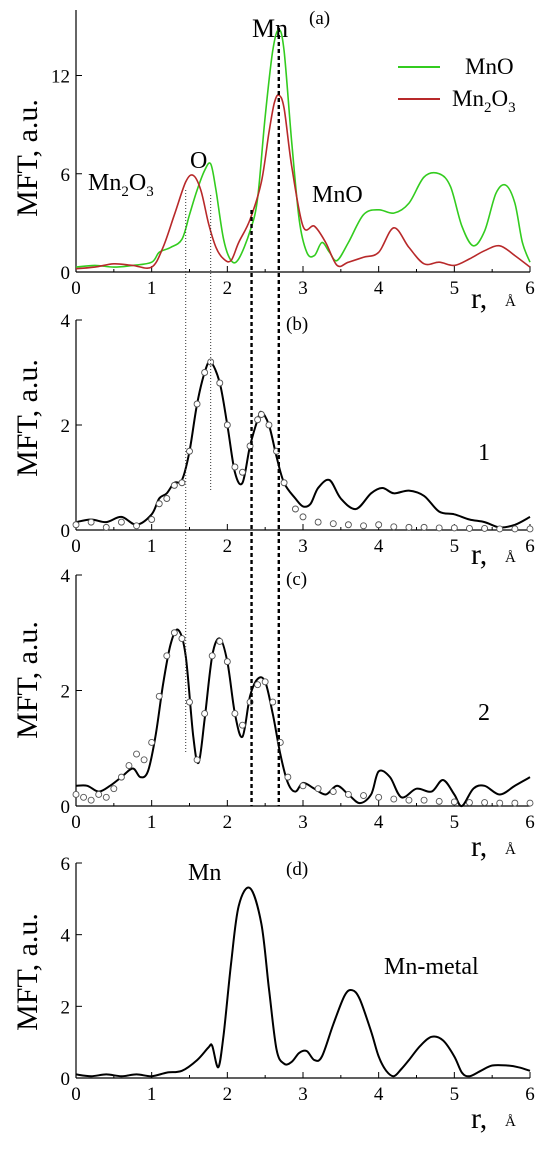 The image size is (550, 1150). What do you see at coordinates (228, 822) in the screenshot?
I see `x-tick-label-c: 2` at bounding box center [228, 822].